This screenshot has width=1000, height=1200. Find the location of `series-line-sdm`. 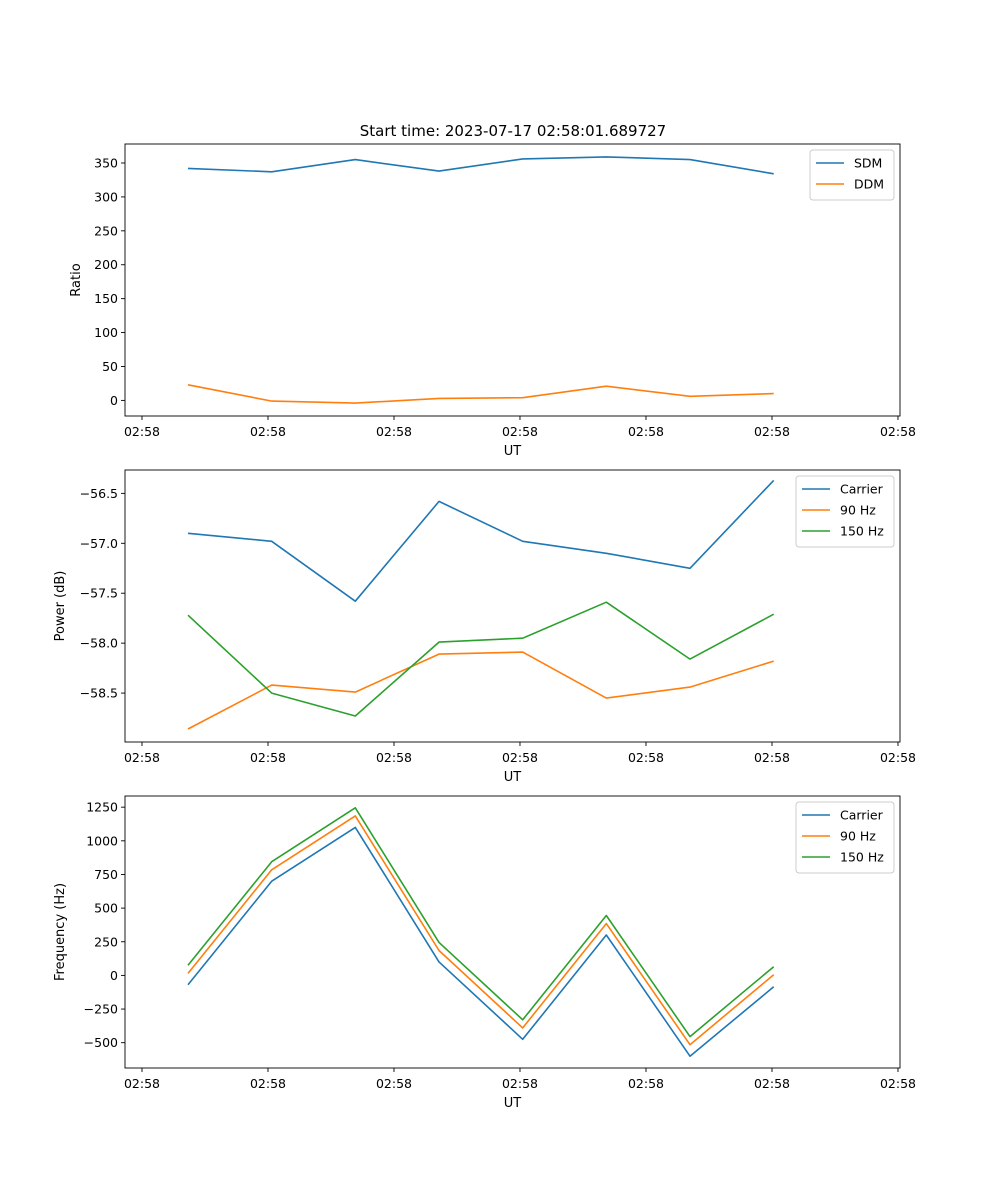

series-line-sdm is located at coordinates (480, 165).